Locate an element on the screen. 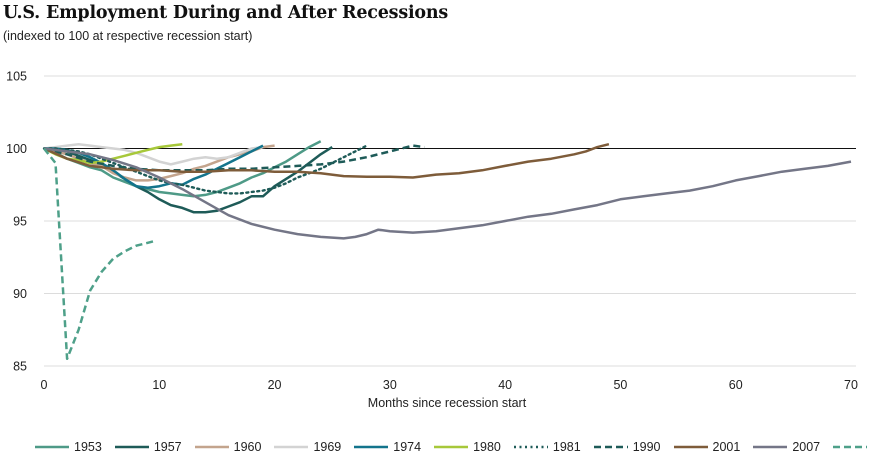 The height and width of the screenshot is (470, 872). legend-item-1969: 1969 is located at coordinates (307, 447).